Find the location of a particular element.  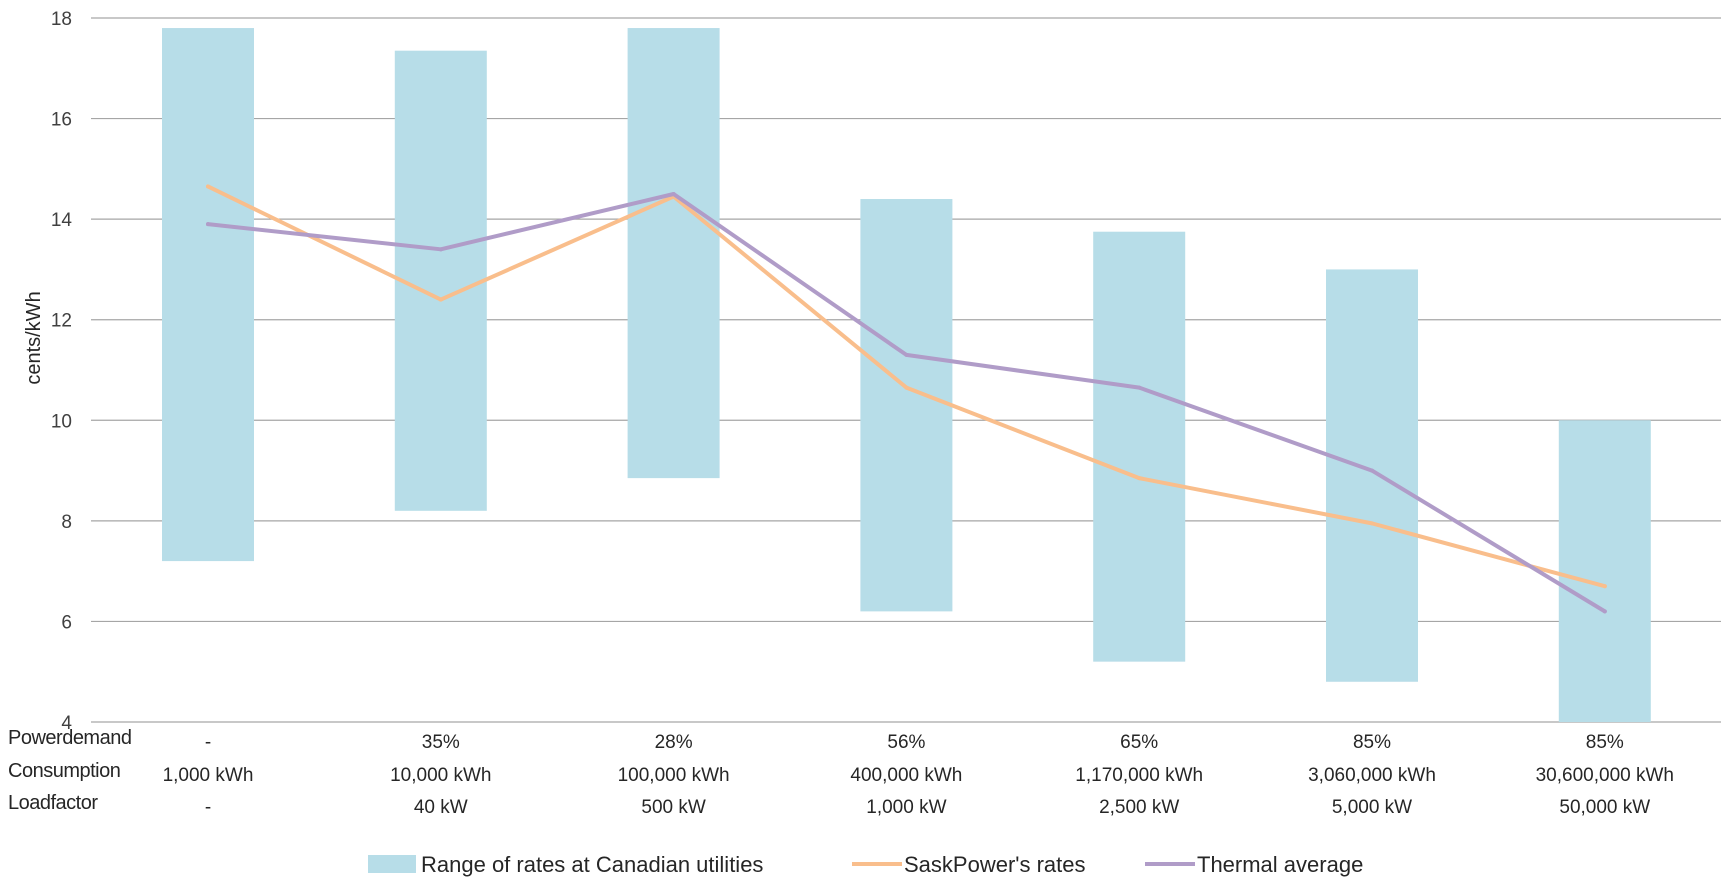

table-cell: 40 kW is located at coordinates (441, 807).